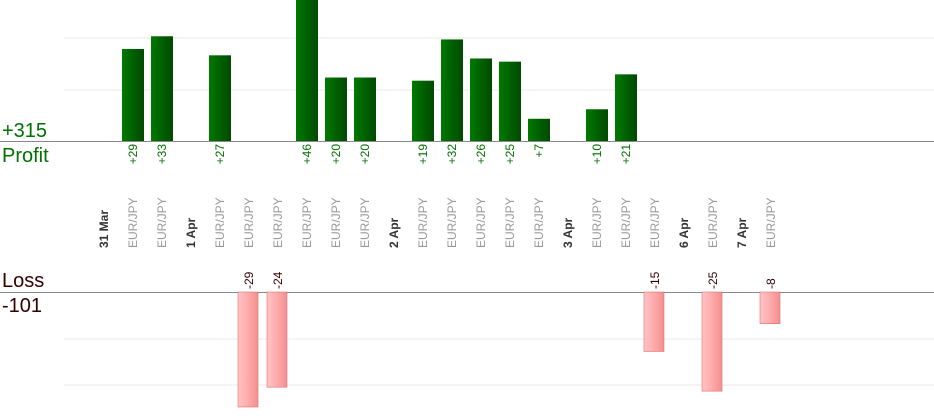  I want to click on profit-value-label: +7, so click(539, 151).